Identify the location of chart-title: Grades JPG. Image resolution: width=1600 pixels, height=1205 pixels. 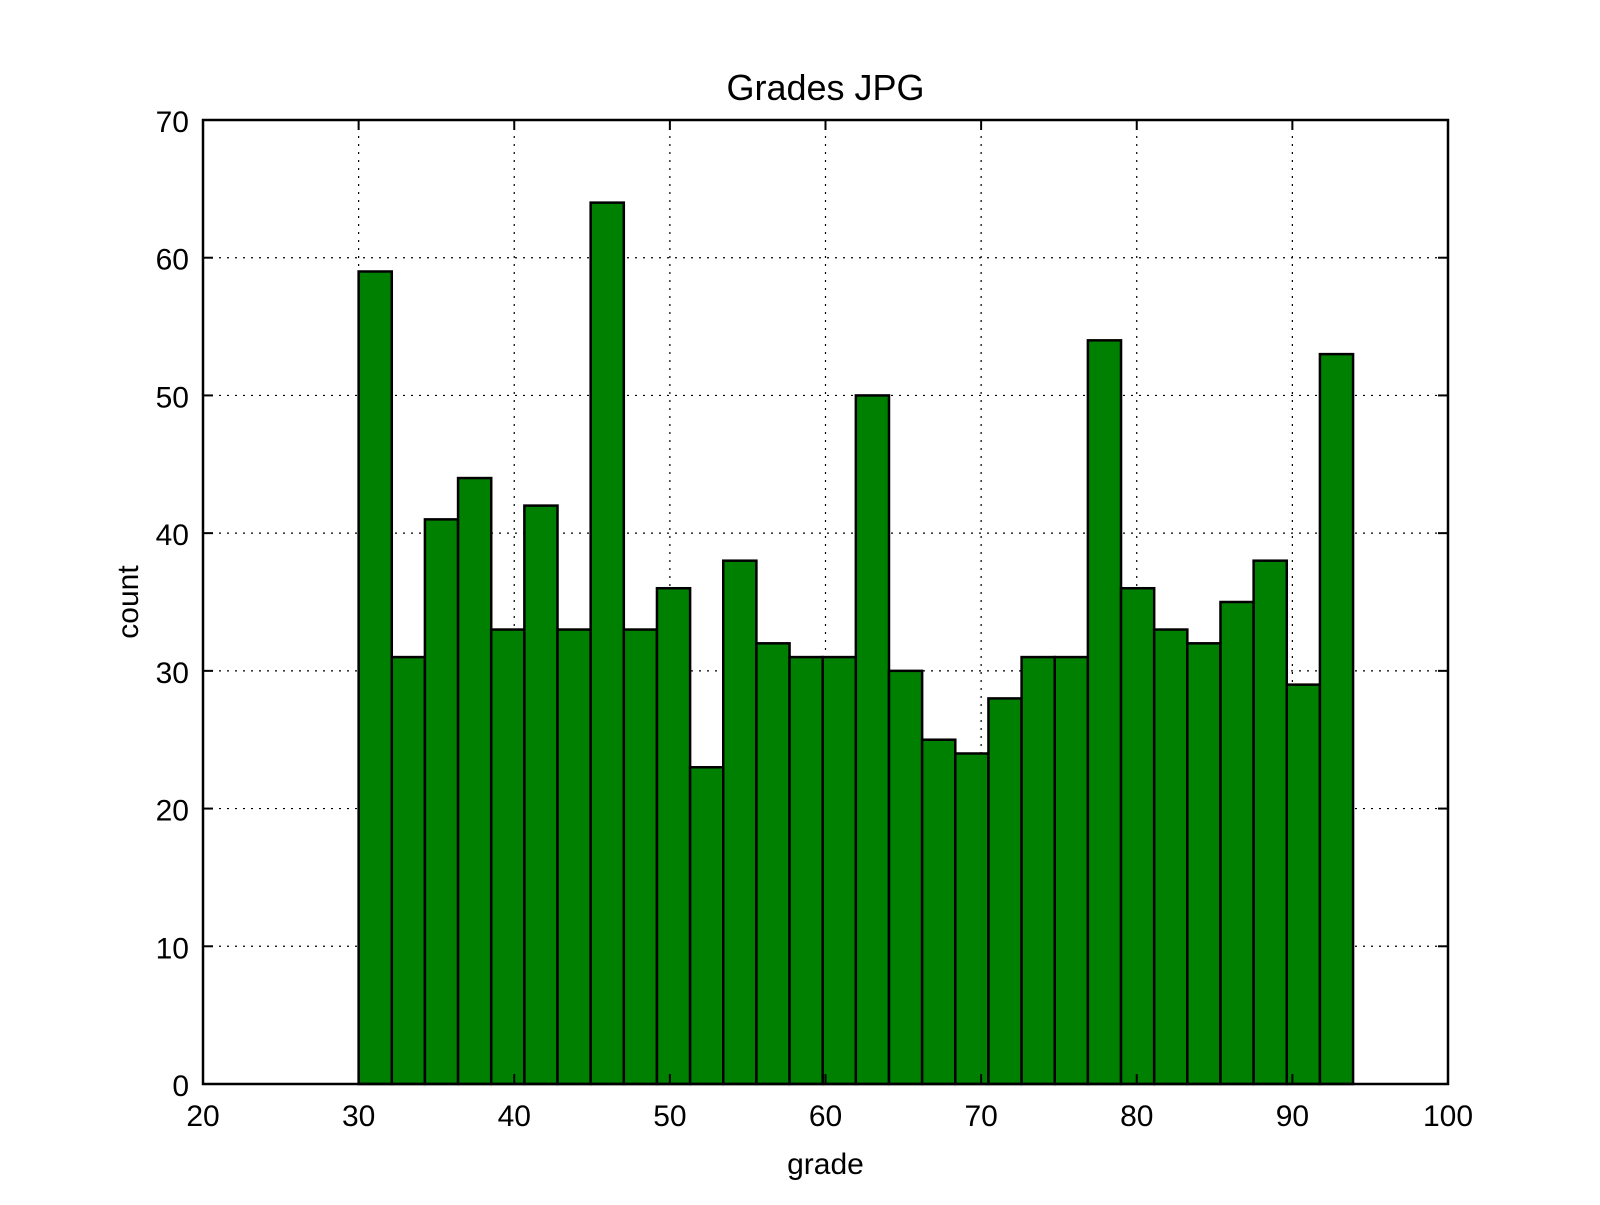
(825, 87).